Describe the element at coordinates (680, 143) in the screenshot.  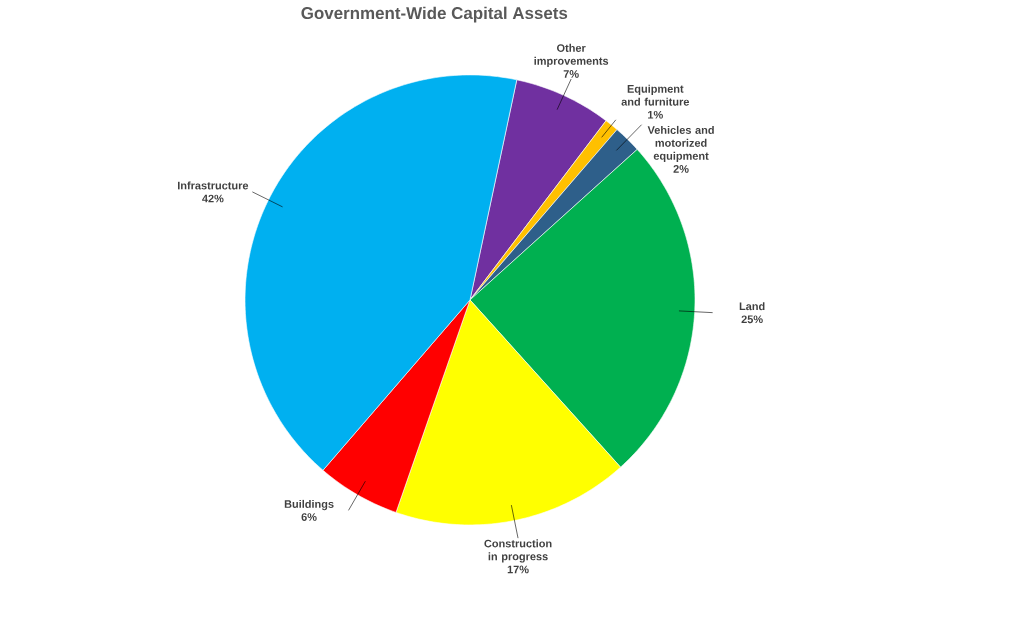
I see `slice-label: Vehicles and motorized equipment` at that location.